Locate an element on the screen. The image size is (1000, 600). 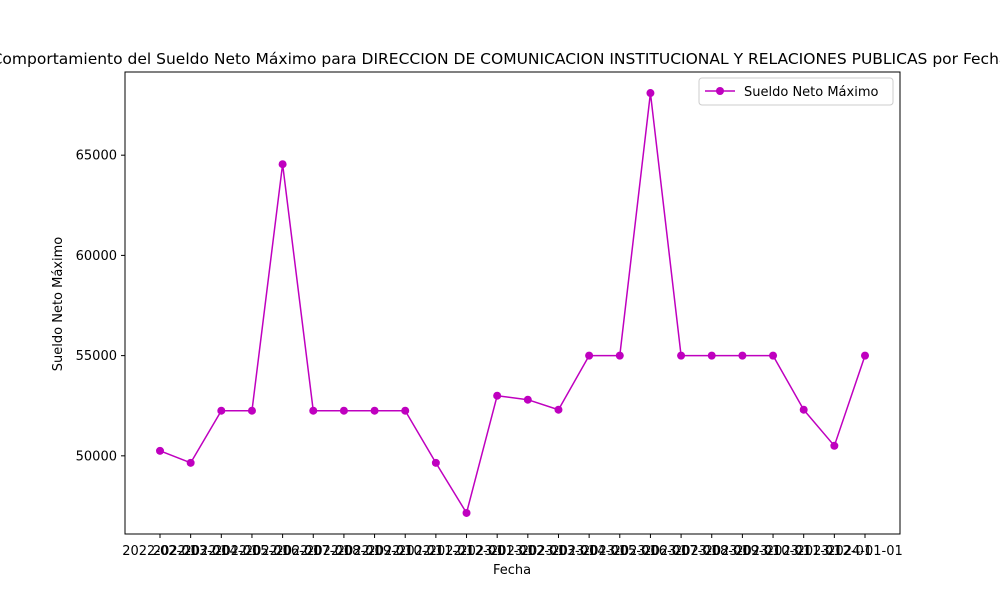
y-axis-title: Sueldo Neto Máximo is located at coordinates (58, 304).